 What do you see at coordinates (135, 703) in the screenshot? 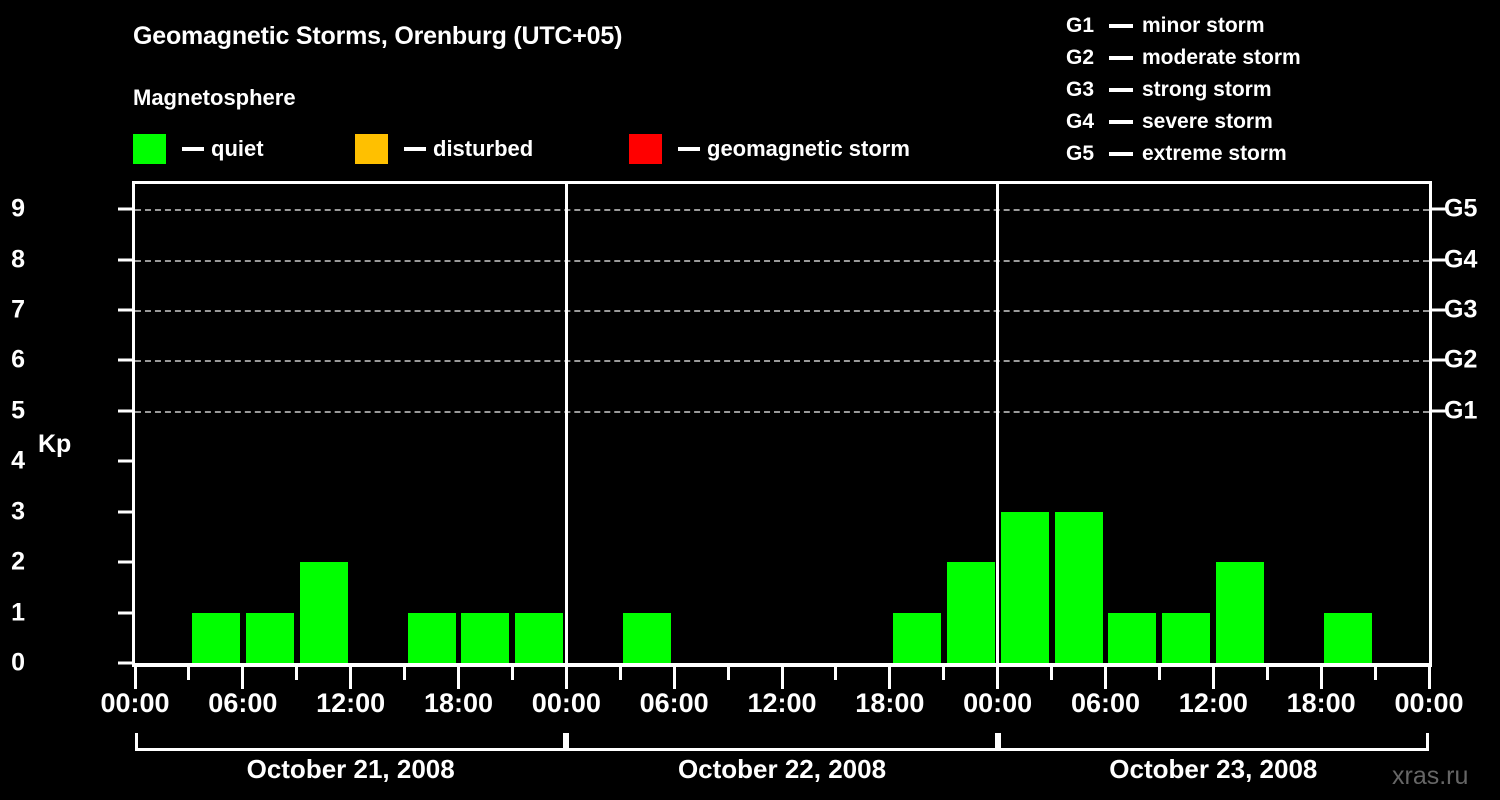
I see `x-tick-label-0: 00:00` at bounding box center [135, 703].